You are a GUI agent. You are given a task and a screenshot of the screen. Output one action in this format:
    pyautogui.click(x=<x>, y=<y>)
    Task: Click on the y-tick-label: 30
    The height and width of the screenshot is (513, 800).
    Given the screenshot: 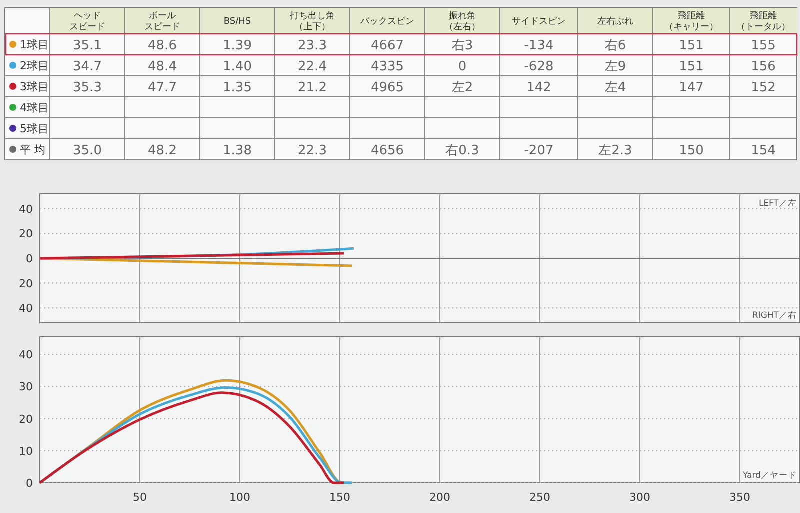 What is the action you would take?
    pyautogui.click(x=26, y=387)
    